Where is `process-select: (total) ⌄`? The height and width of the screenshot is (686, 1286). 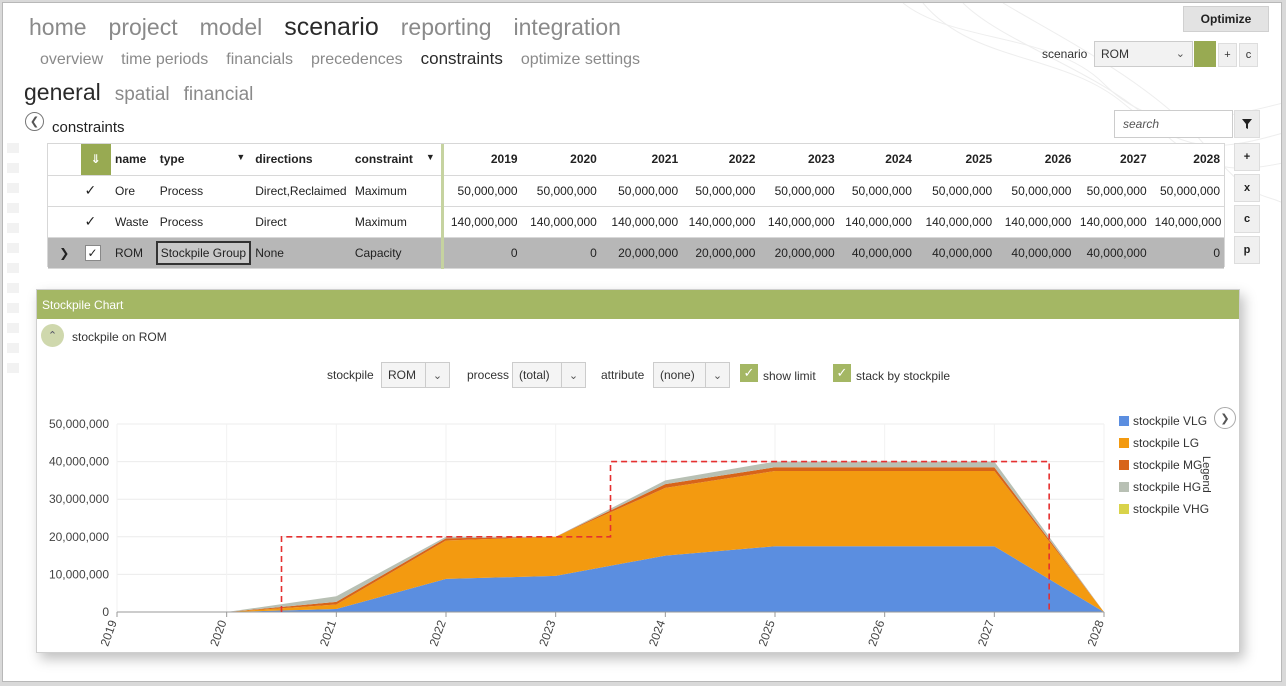
process-select: (total) ⌄ is located at coordinates (549, 375).